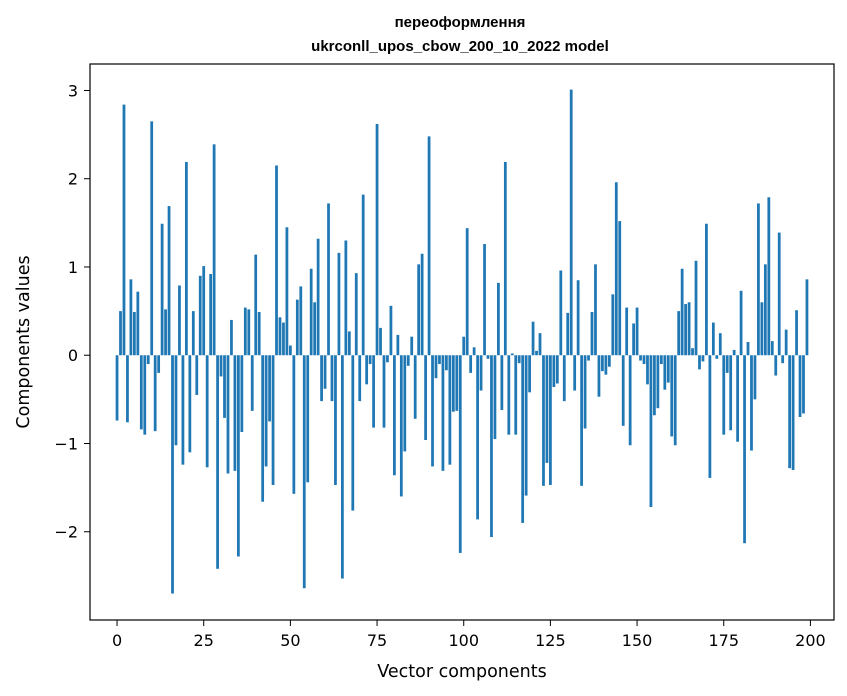  What do you see at coordinates (73, 90) in the screenshot?
I see `y-tick-label: 3` at bounding box center [73, 90].